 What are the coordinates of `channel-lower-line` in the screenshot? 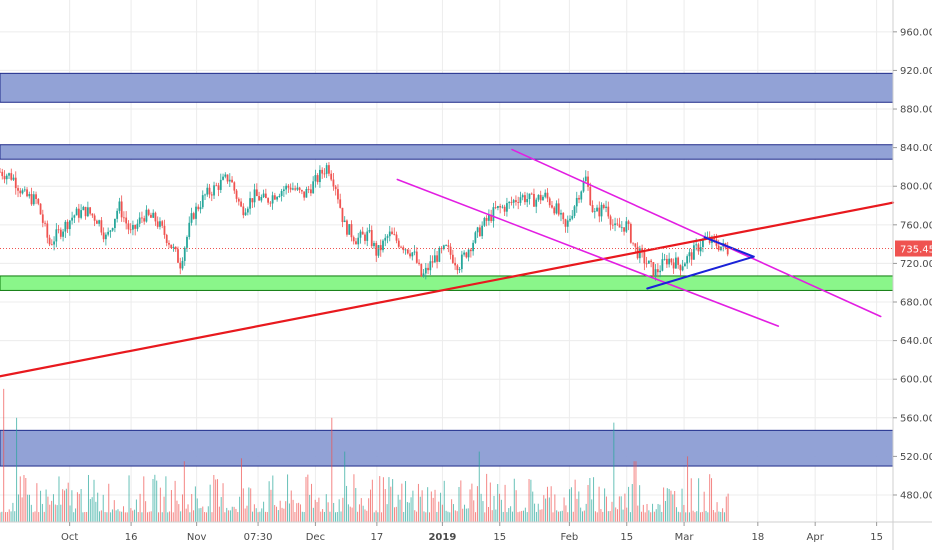 It's located at (588, 252).